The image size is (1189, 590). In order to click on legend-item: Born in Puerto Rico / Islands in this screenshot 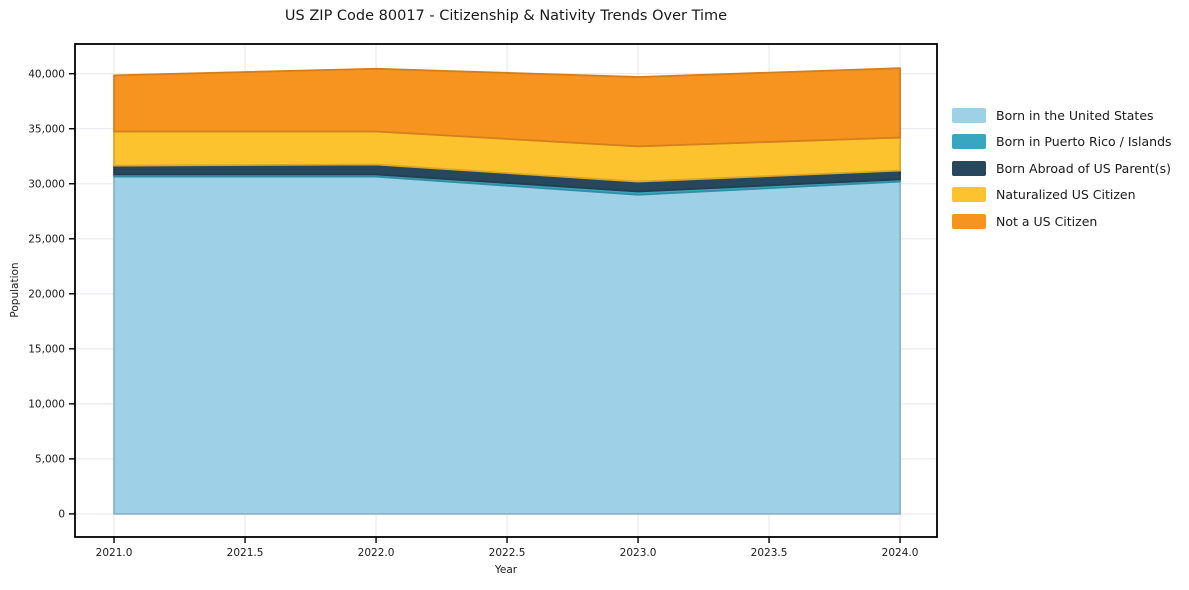, I will do `click(1062, 142)`.